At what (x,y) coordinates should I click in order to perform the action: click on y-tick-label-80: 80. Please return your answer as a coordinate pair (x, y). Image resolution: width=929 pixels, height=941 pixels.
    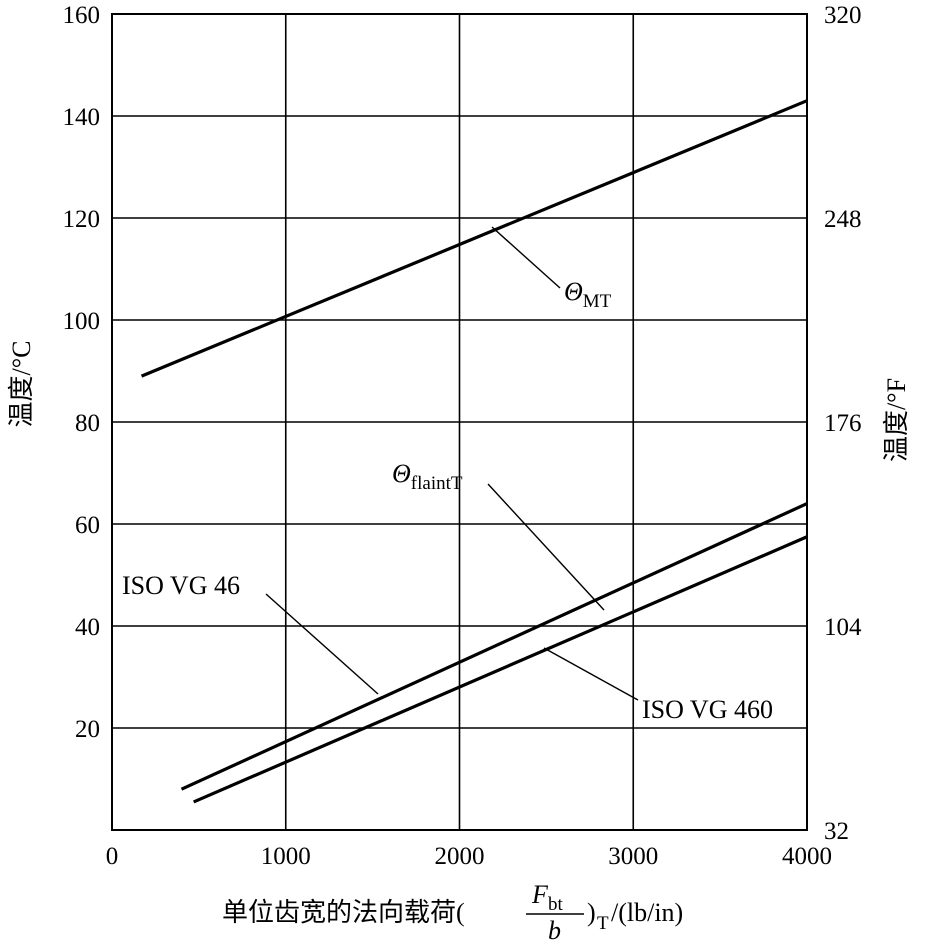
    Looking at the image, I should click on (87, 423).